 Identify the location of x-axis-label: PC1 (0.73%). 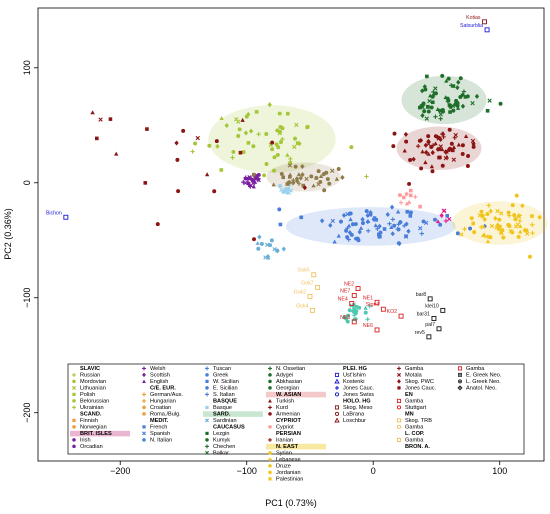
(291, 503).